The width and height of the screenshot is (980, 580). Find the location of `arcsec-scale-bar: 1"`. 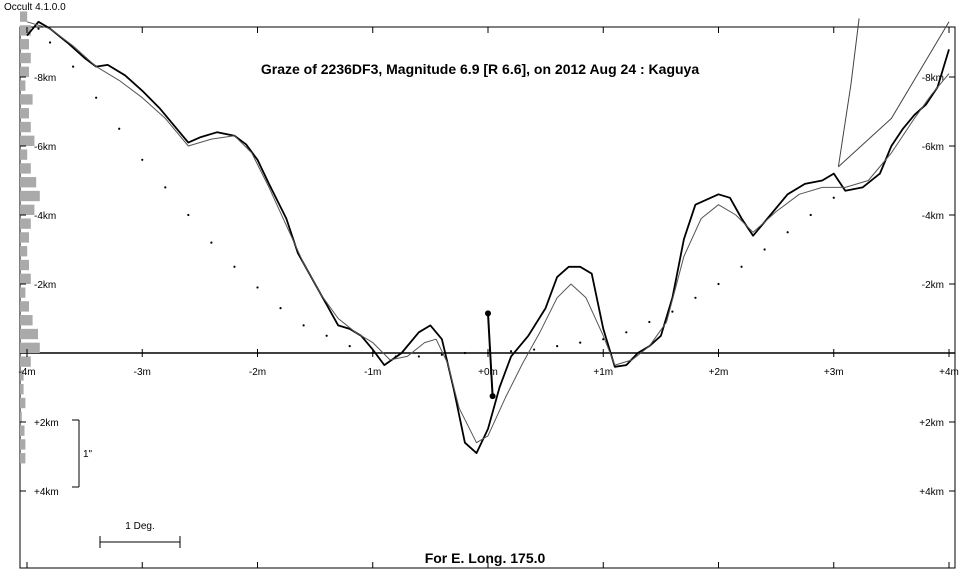

arcsec-scale-bar: 1" is located at coordinates (82, 453).